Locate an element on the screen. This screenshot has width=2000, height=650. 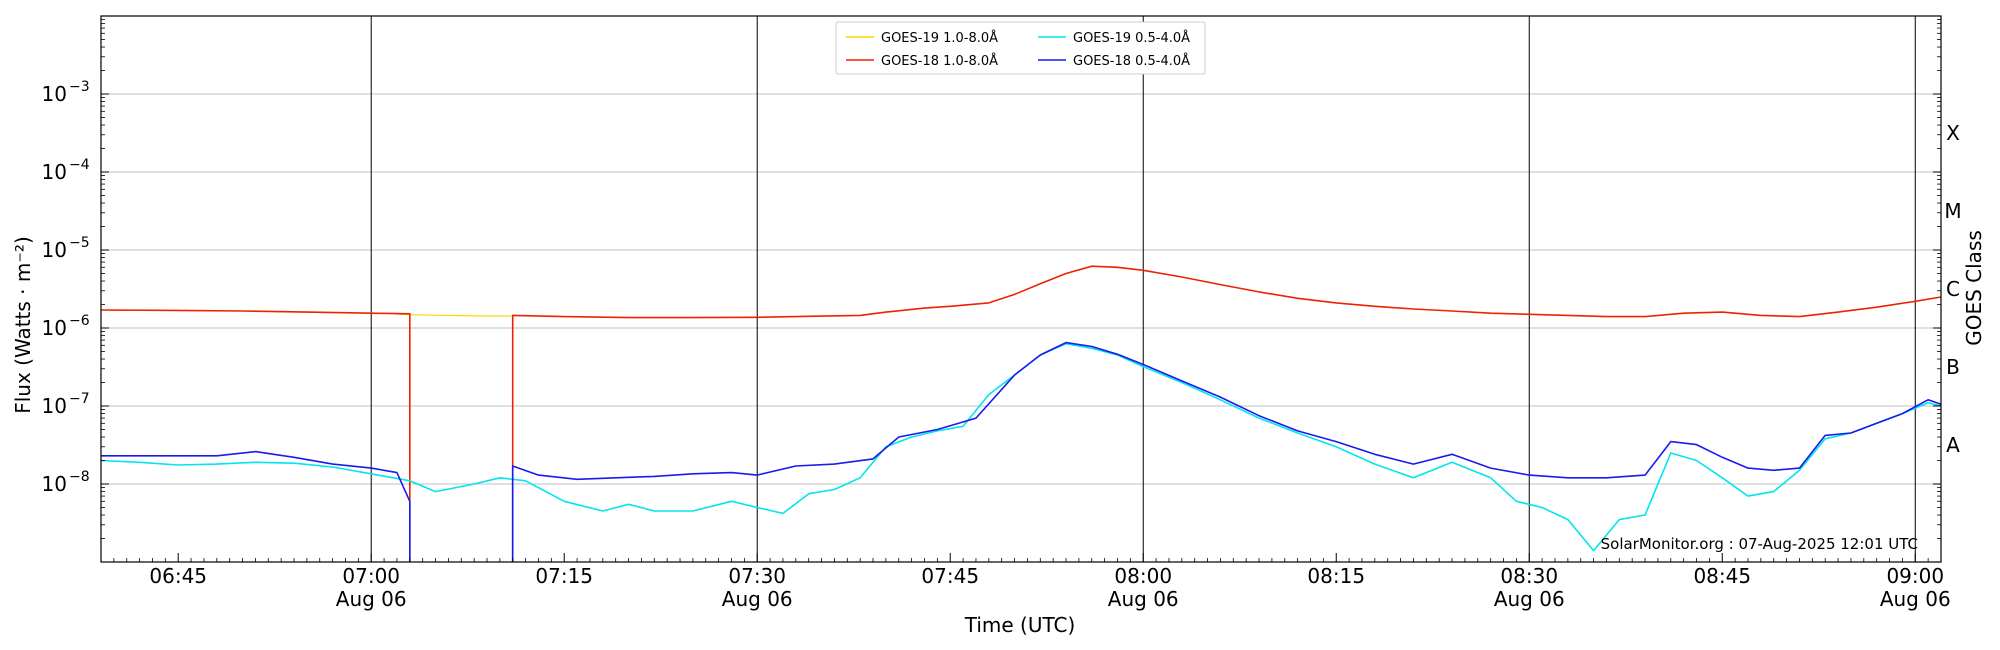
y2-axis-title: GOES Class is located at coordinates (1974, 288).